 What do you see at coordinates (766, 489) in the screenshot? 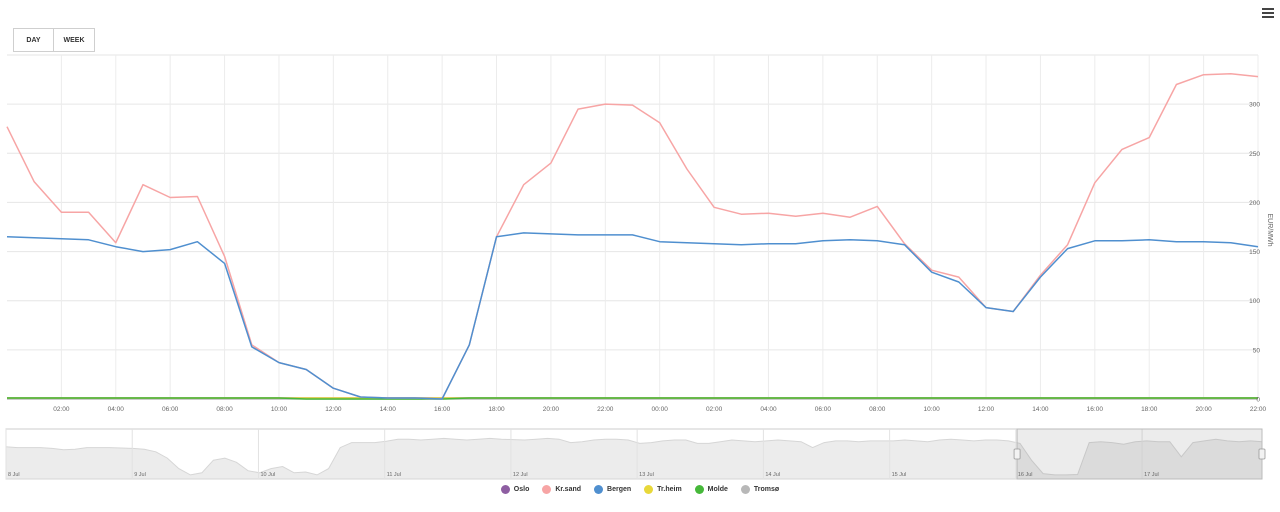
I see `legend-label: Tromsø` at bounding box center [766, 489].